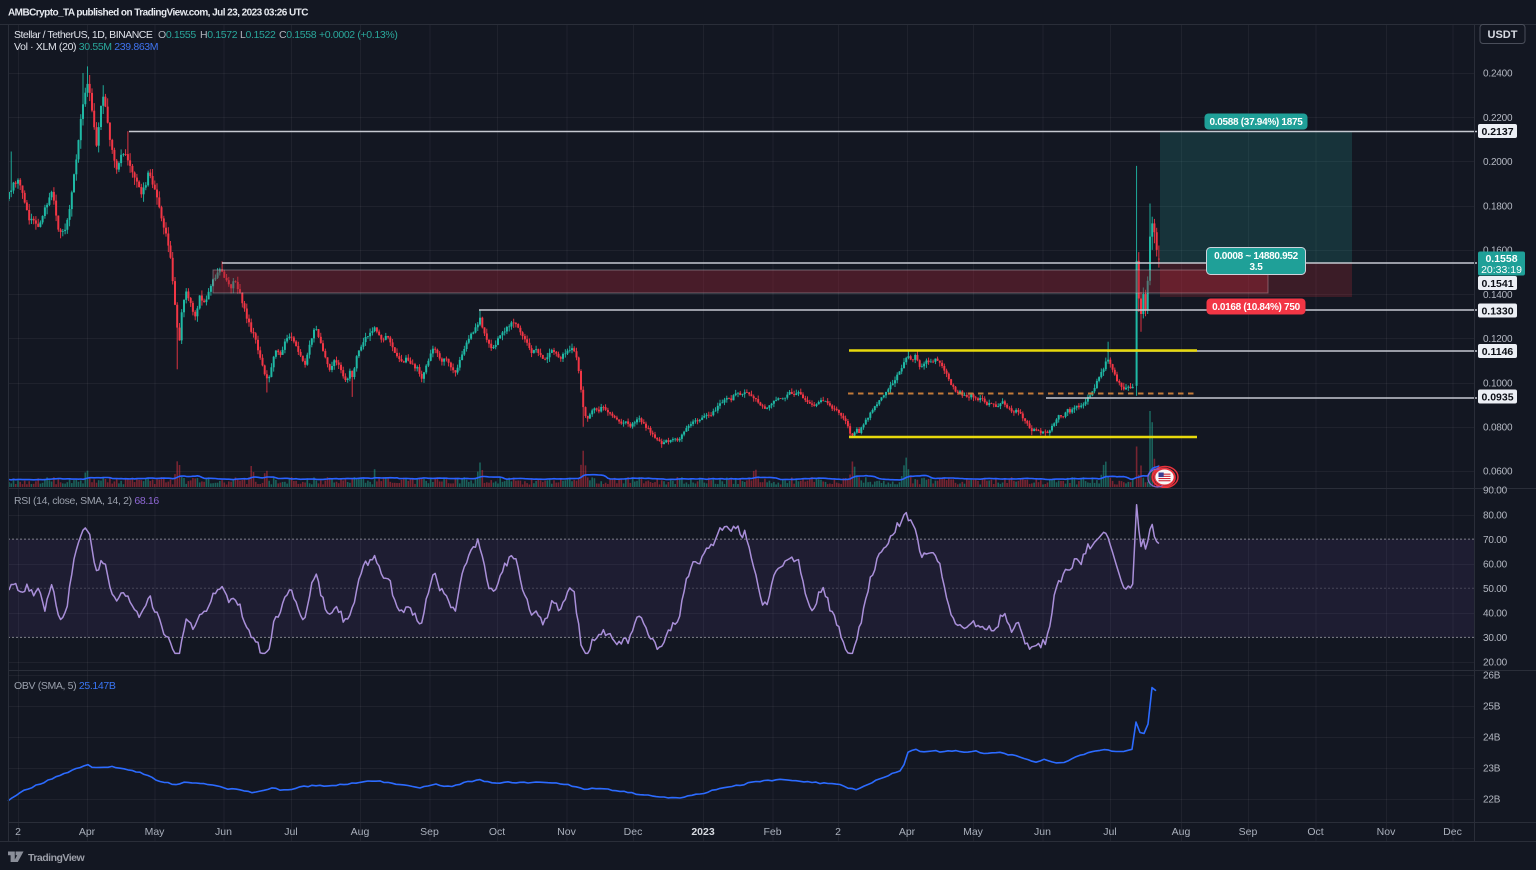 This screenshot has width=1536, height=870. Describe the element at coordinates (86, 501) in the screenshot. I see `svg-text:RSI (14, close, SMA, 14, 2) 6: RSI (14, close, SMA, 14, 2) 68.16` at that location.